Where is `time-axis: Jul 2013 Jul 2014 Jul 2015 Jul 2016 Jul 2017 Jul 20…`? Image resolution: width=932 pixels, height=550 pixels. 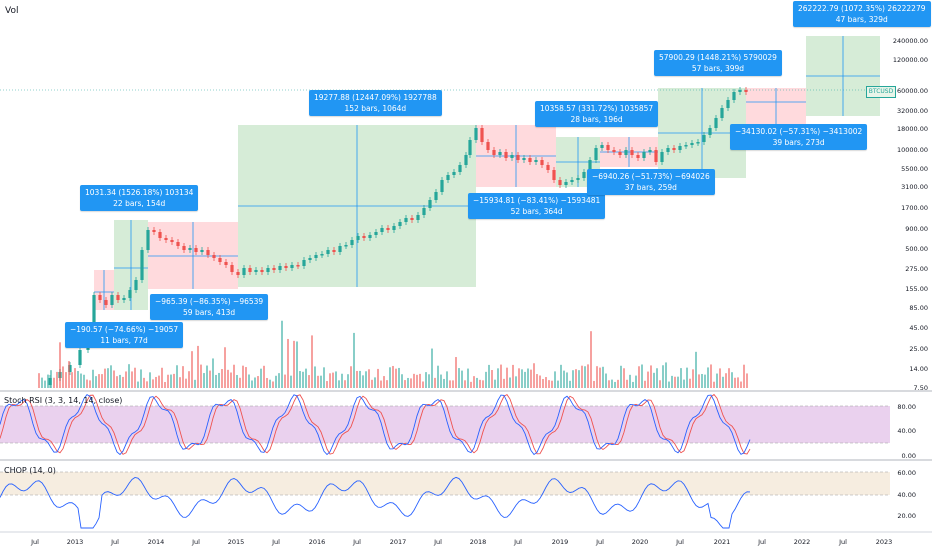 time-axis: Jul 2013 Jul 2014 Jul 2015 Jul 2016 Jul 2017 Jul 20… is located at coordinates (461, 542).